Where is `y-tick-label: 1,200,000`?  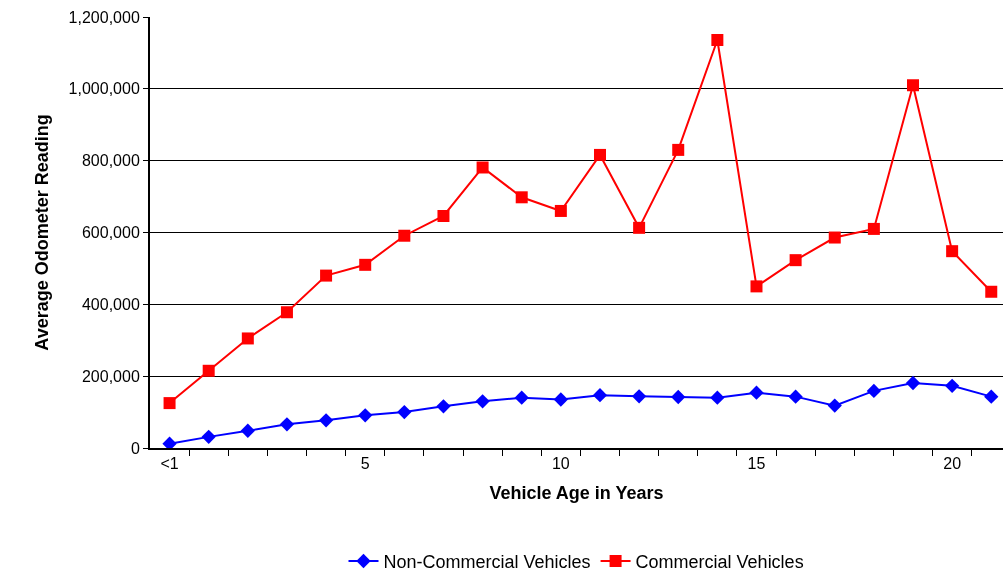 y-tick-label: 1,200,000 is located at coordinates (104, 17).